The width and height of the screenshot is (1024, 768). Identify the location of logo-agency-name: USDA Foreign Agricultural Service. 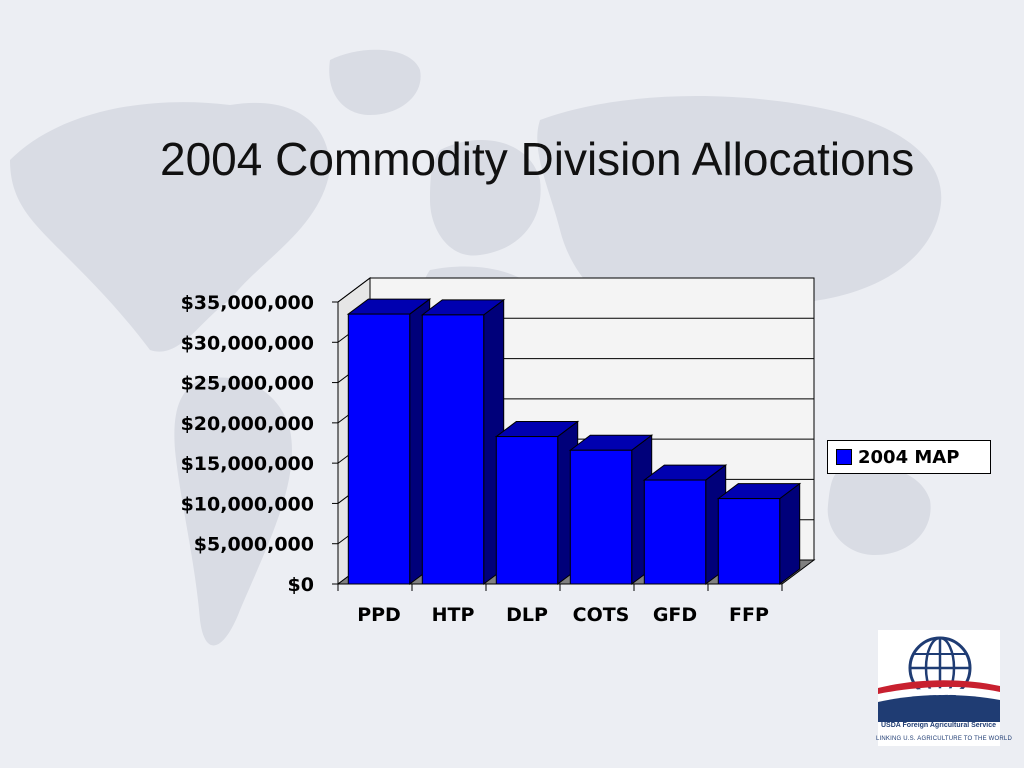
(939, 725).